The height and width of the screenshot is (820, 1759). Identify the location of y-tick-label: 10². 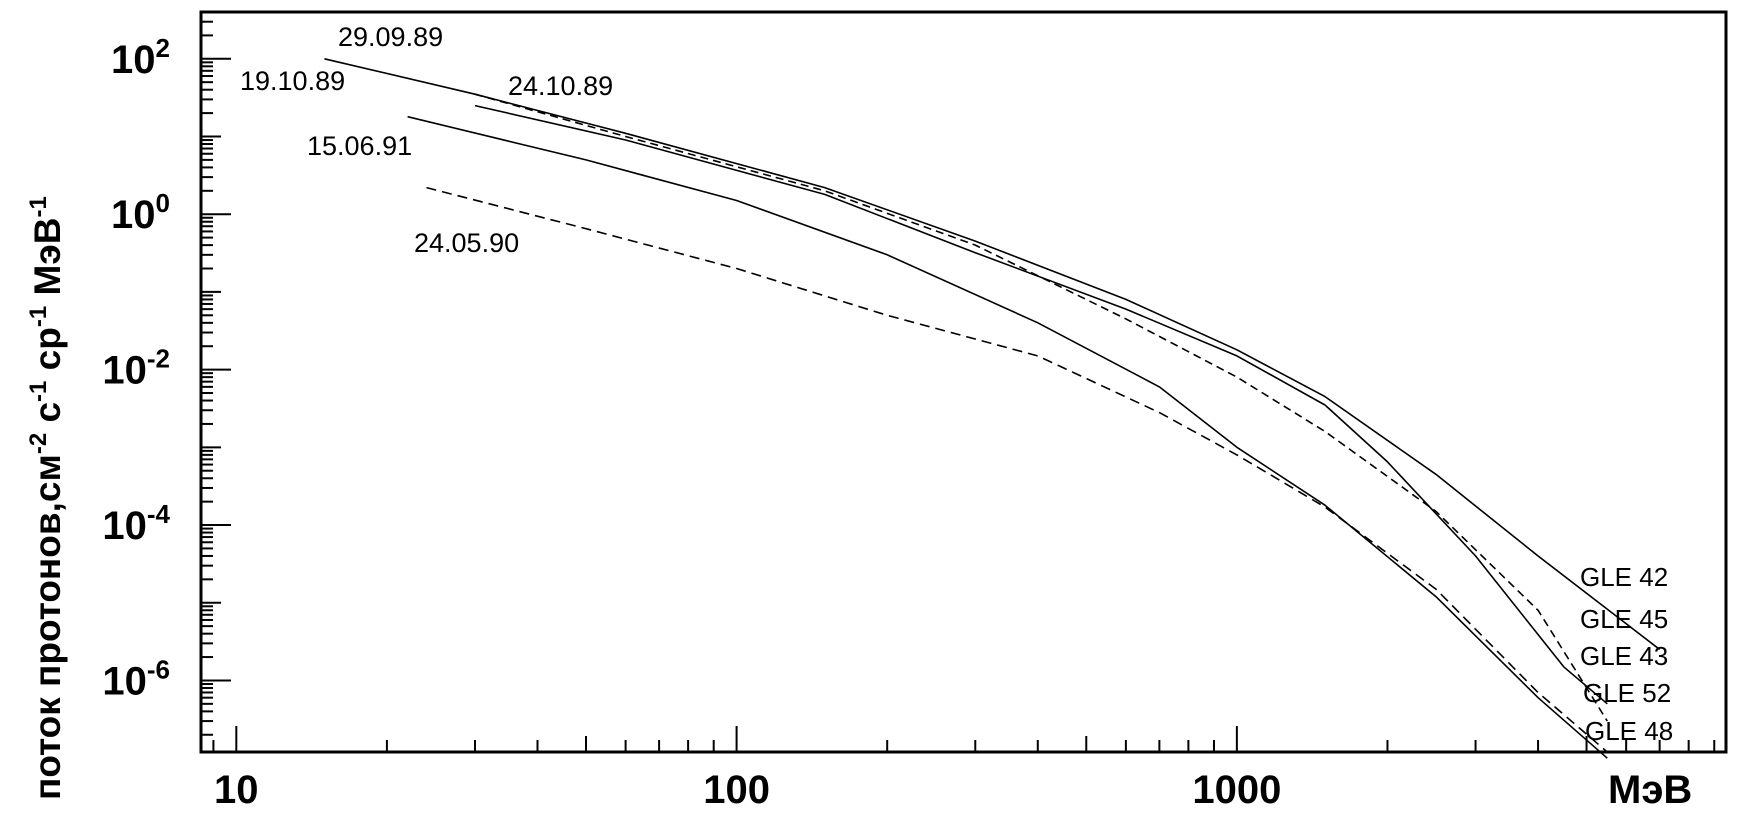
(140, 57).